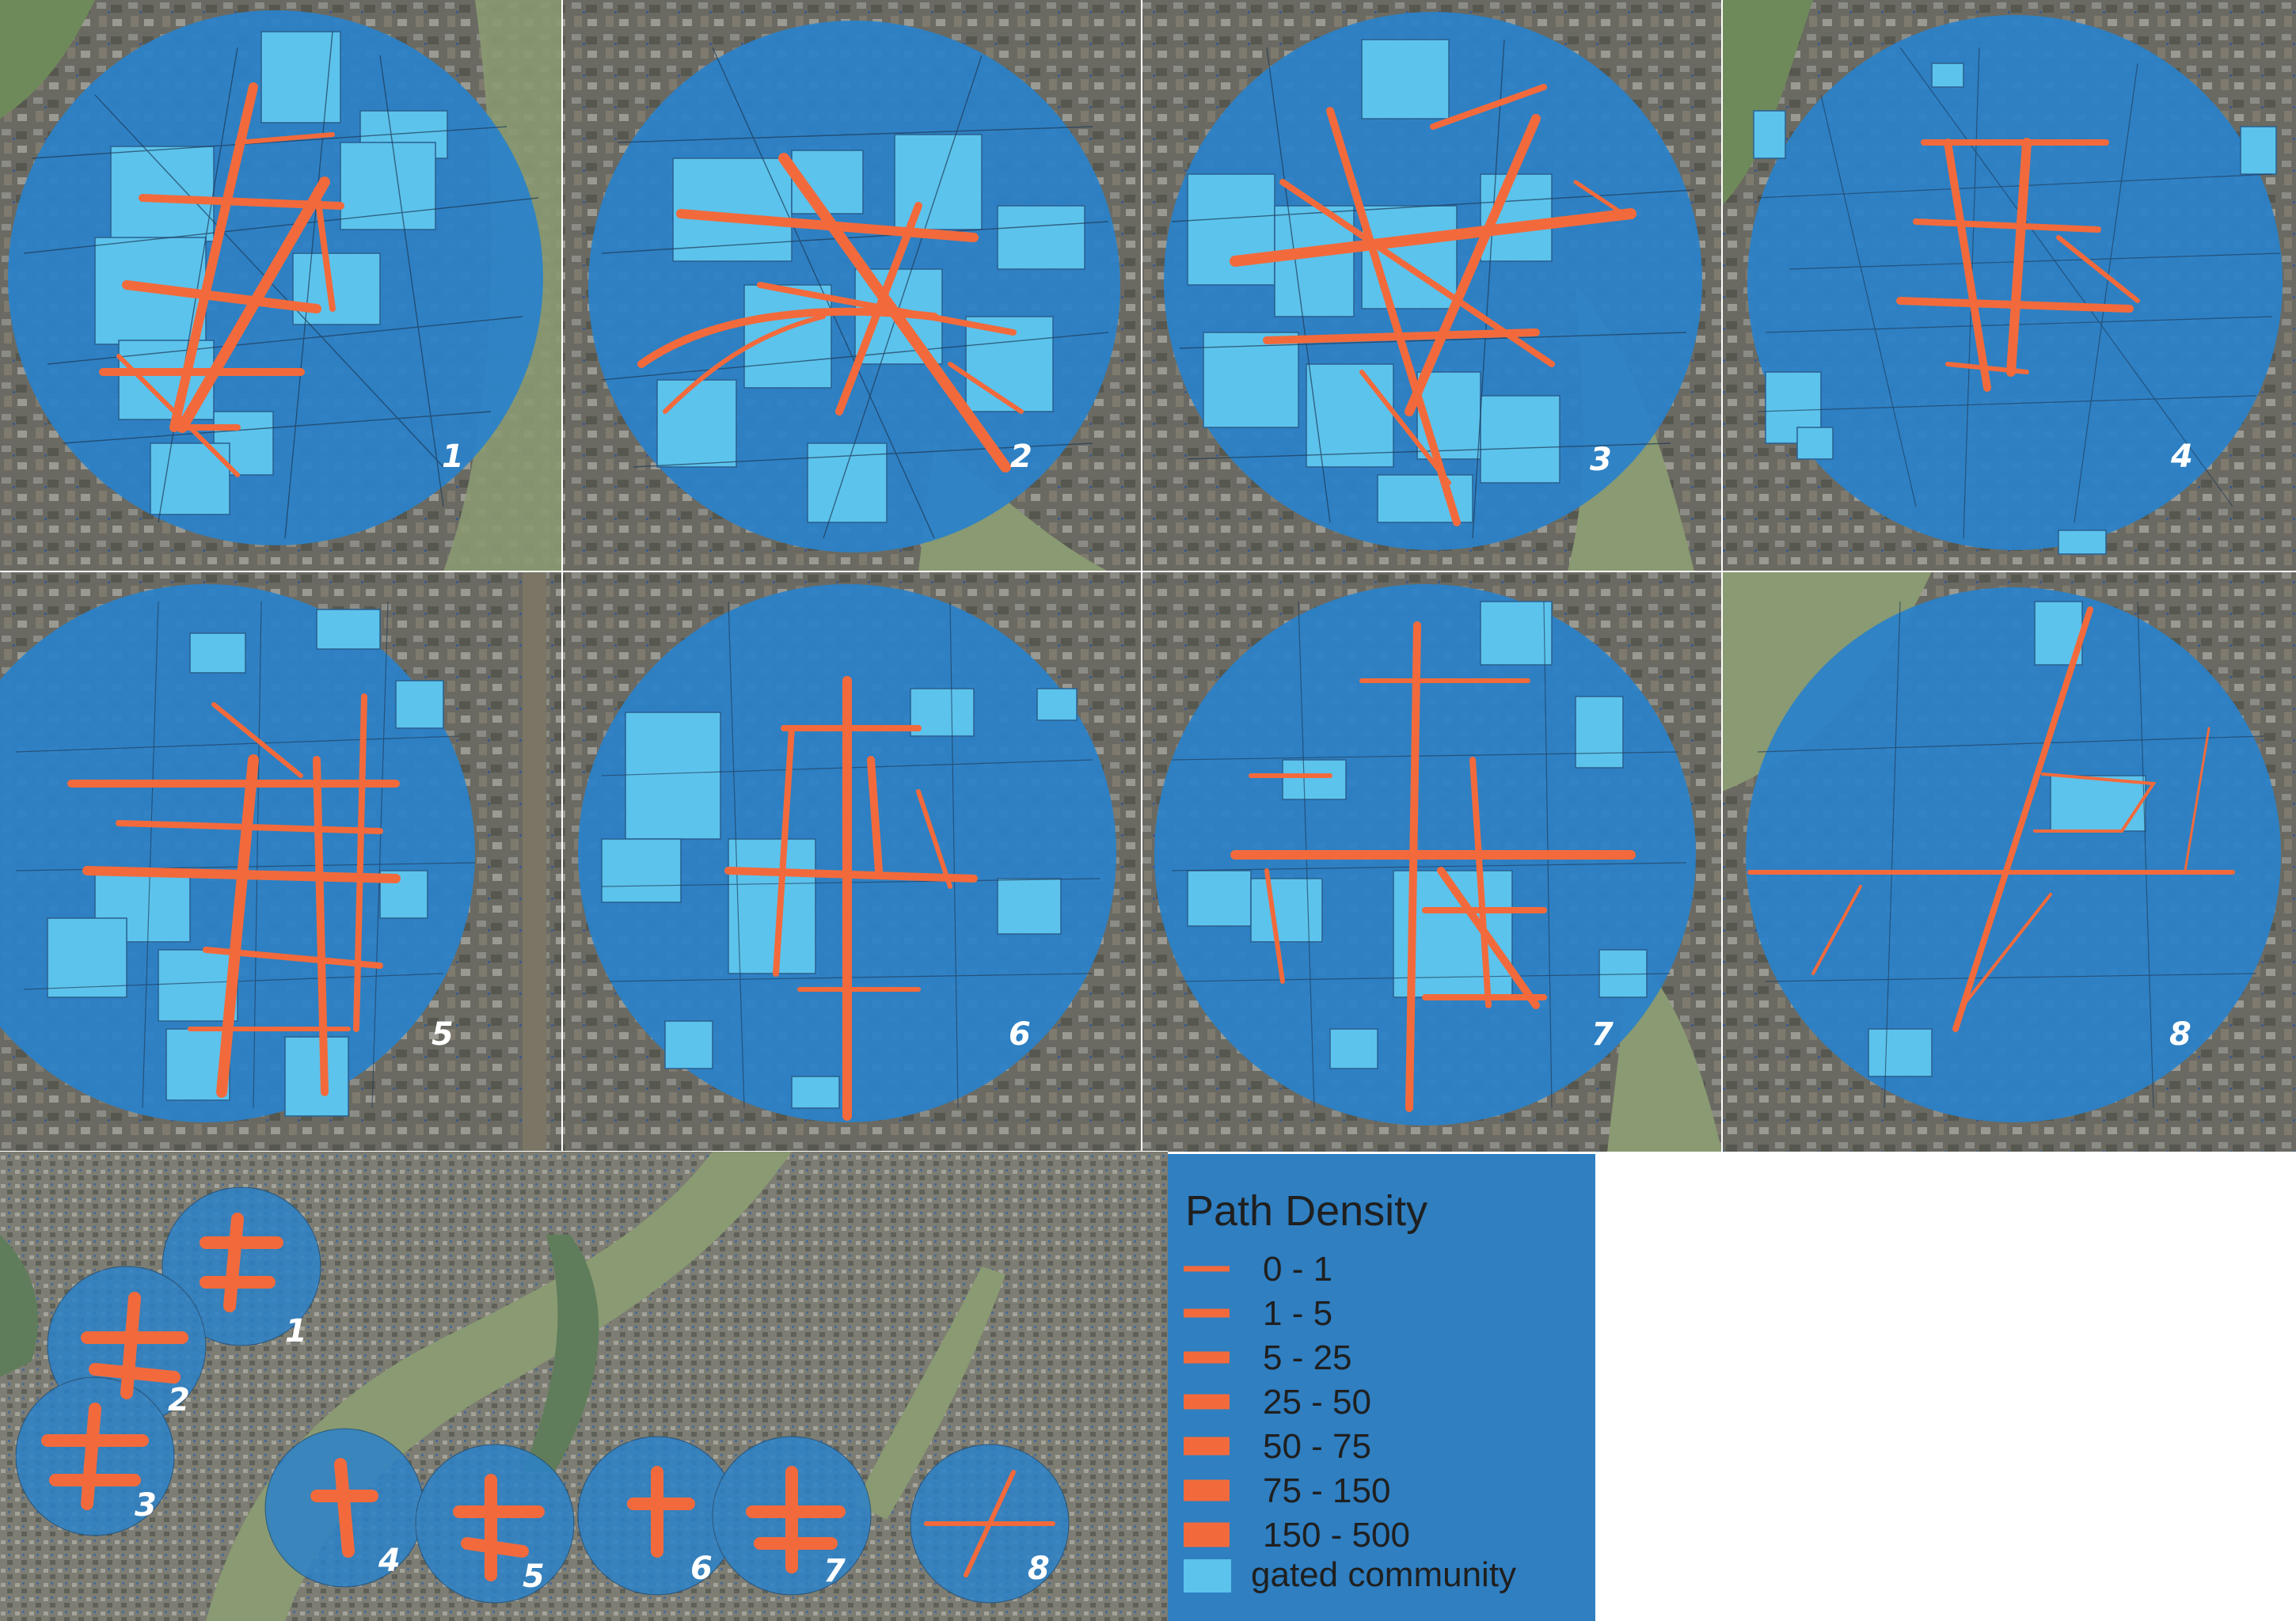  What do you see at coordinates (179, 1400) in the screenshot?
I see `overview-label: 2` at bounding box center [179, 1400].